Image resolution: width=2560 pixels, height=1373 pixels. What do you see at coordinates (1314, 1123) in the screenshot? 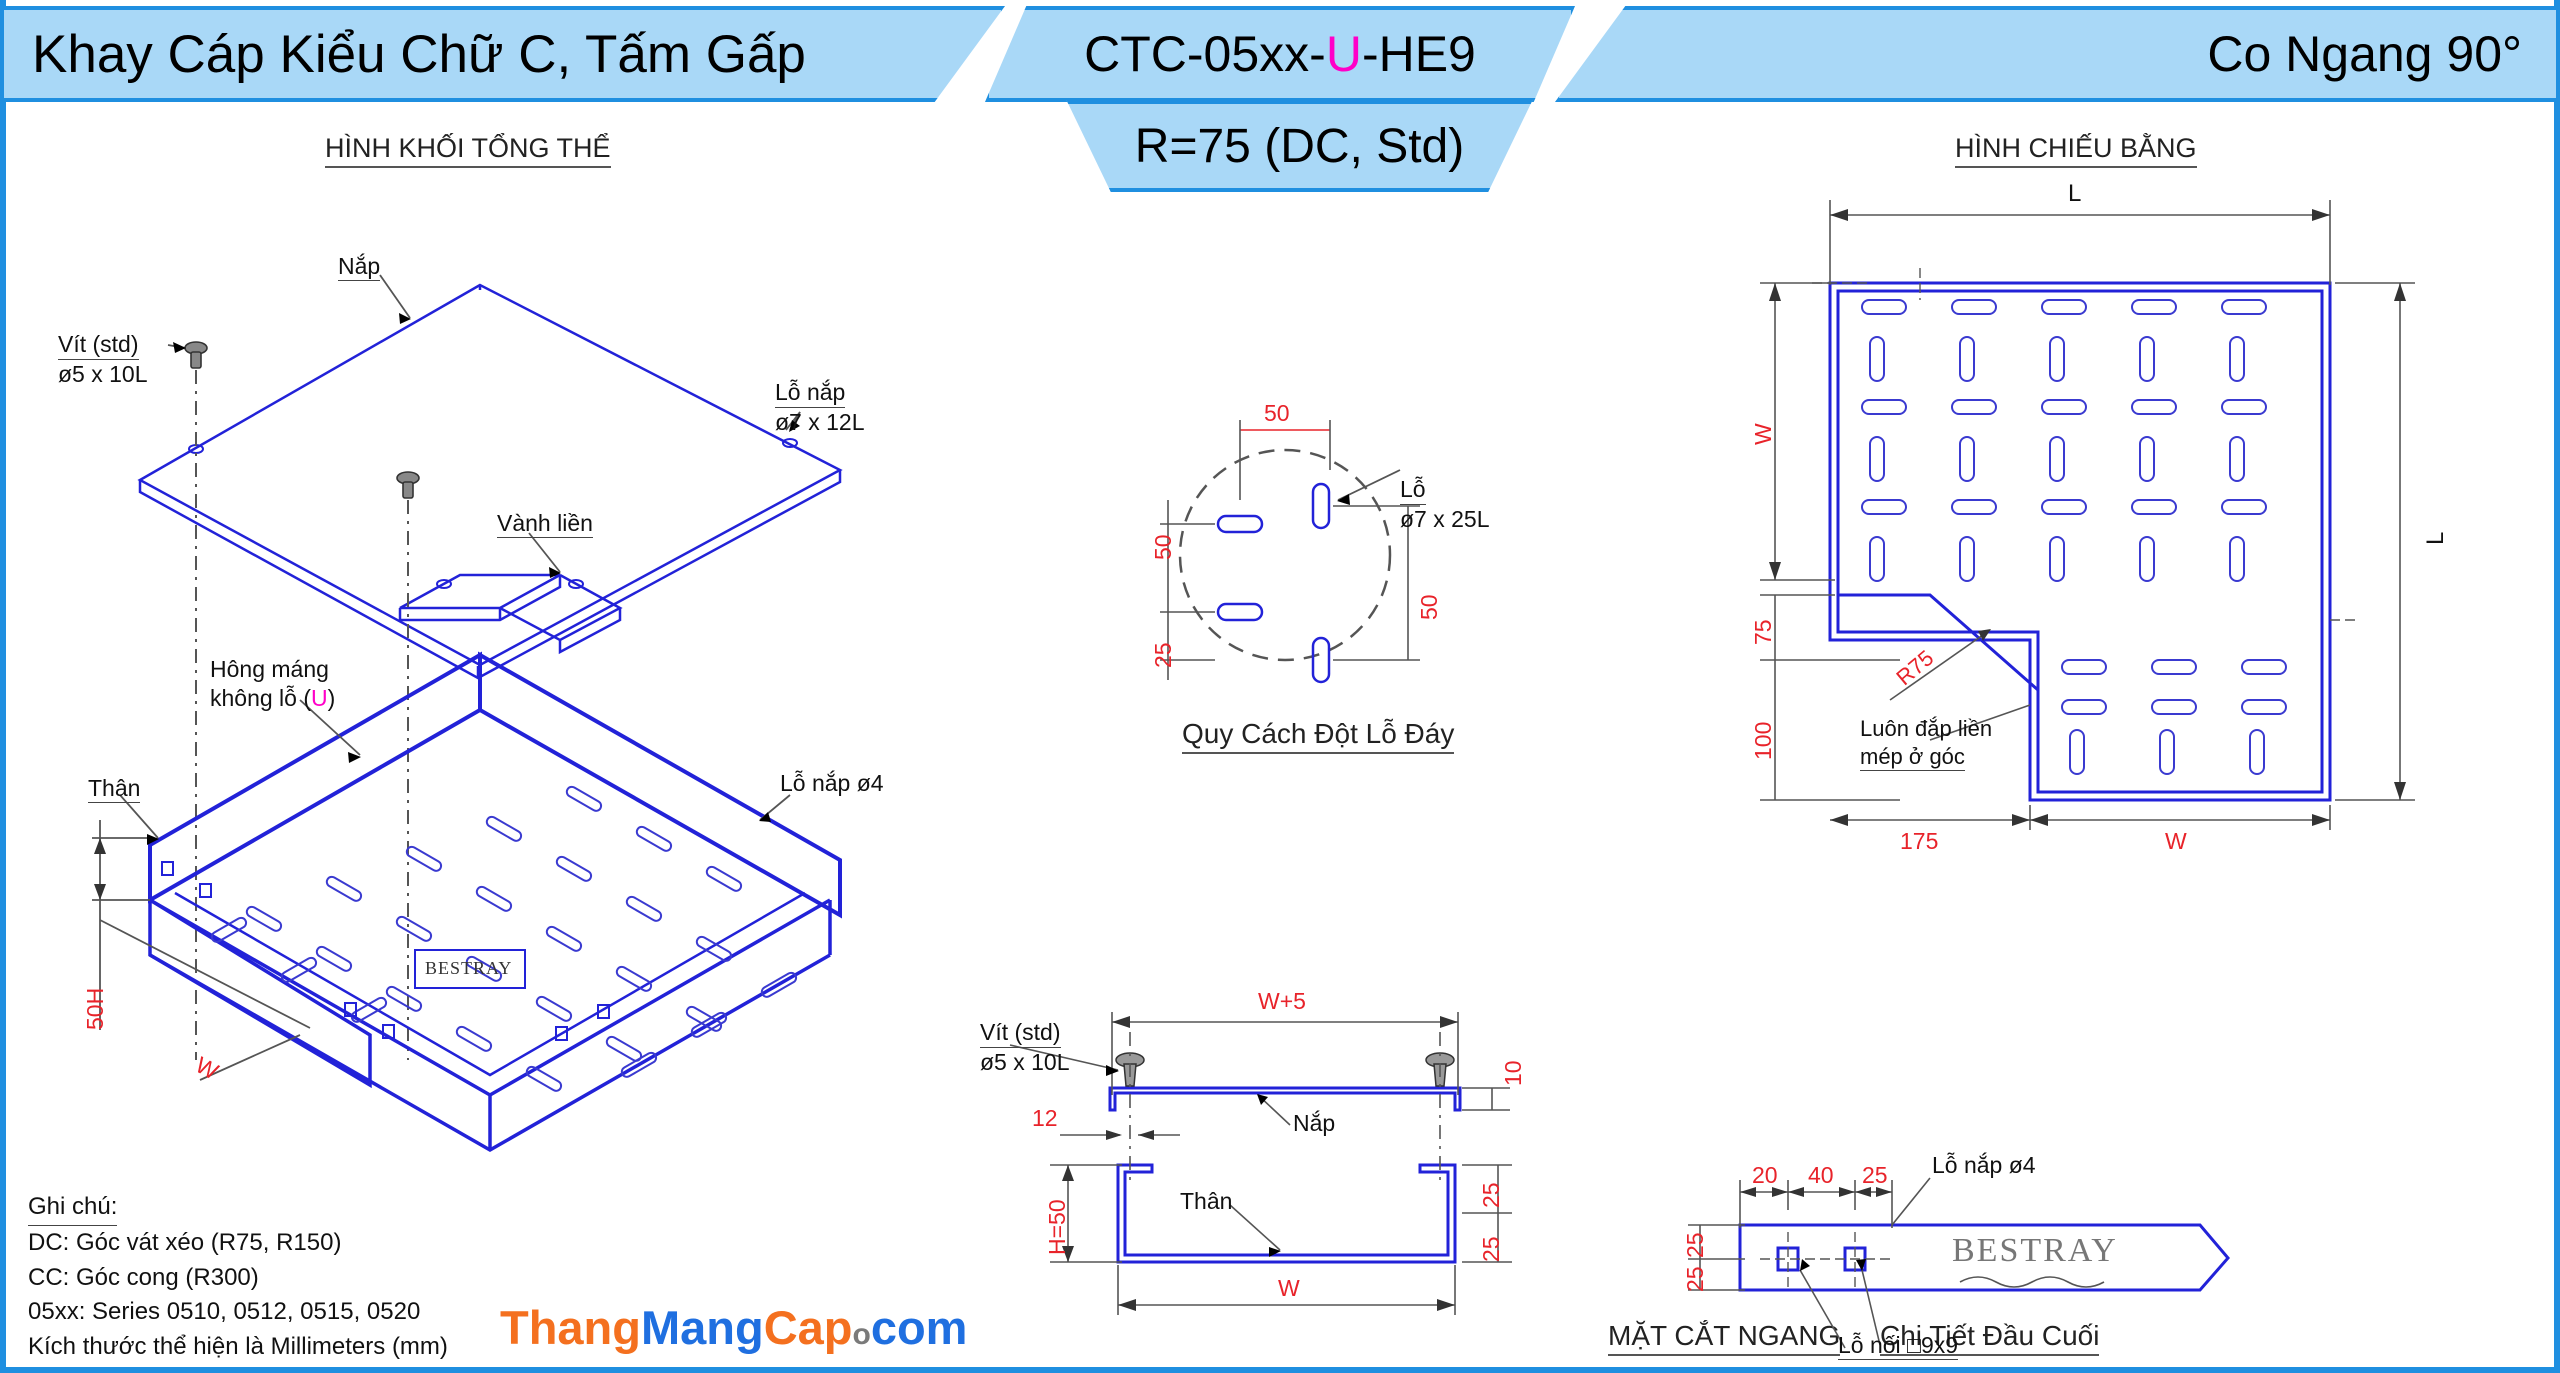
I see `label-cover-section: Nắp` at bounding box center [1314, 1123].